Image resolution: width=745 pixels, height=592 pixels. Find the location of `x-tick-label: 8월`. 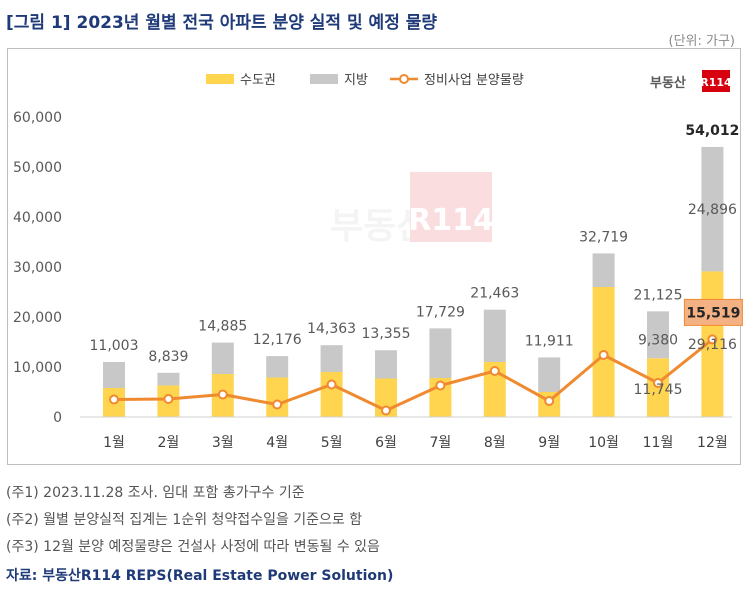

x-tick-label: 8월 is located at coordinates (495, 443).